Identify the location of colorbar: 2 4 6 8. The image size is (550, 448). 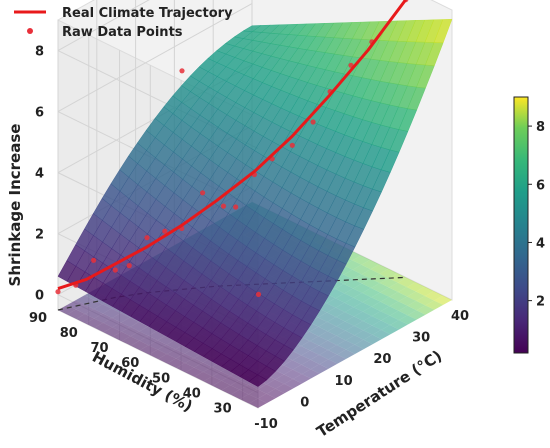
(529, 225).